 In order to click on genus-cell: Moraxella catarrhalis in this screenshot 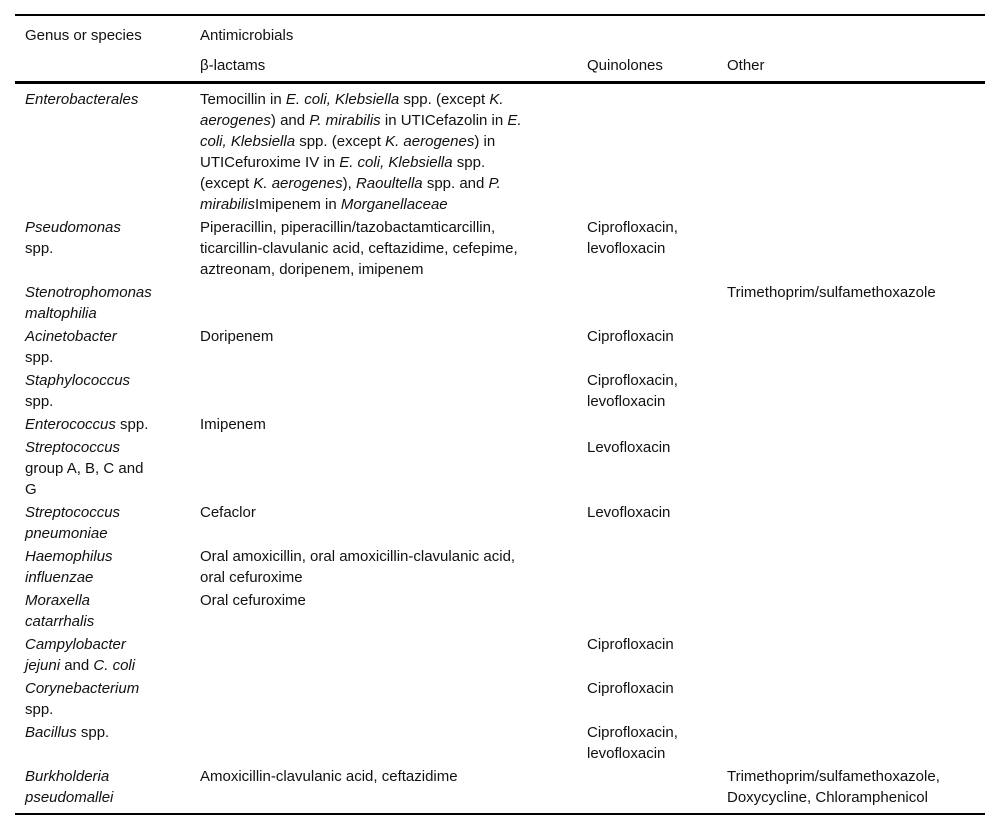, I will do `click(107, 611)`.